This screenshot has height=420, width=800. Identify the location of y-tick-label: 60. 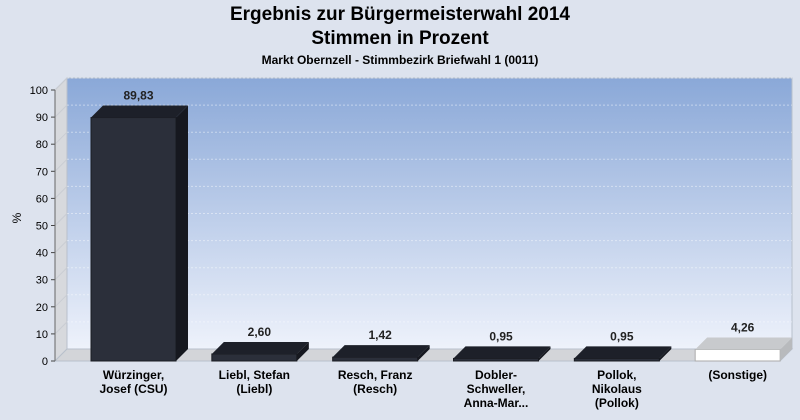
(42, 199).